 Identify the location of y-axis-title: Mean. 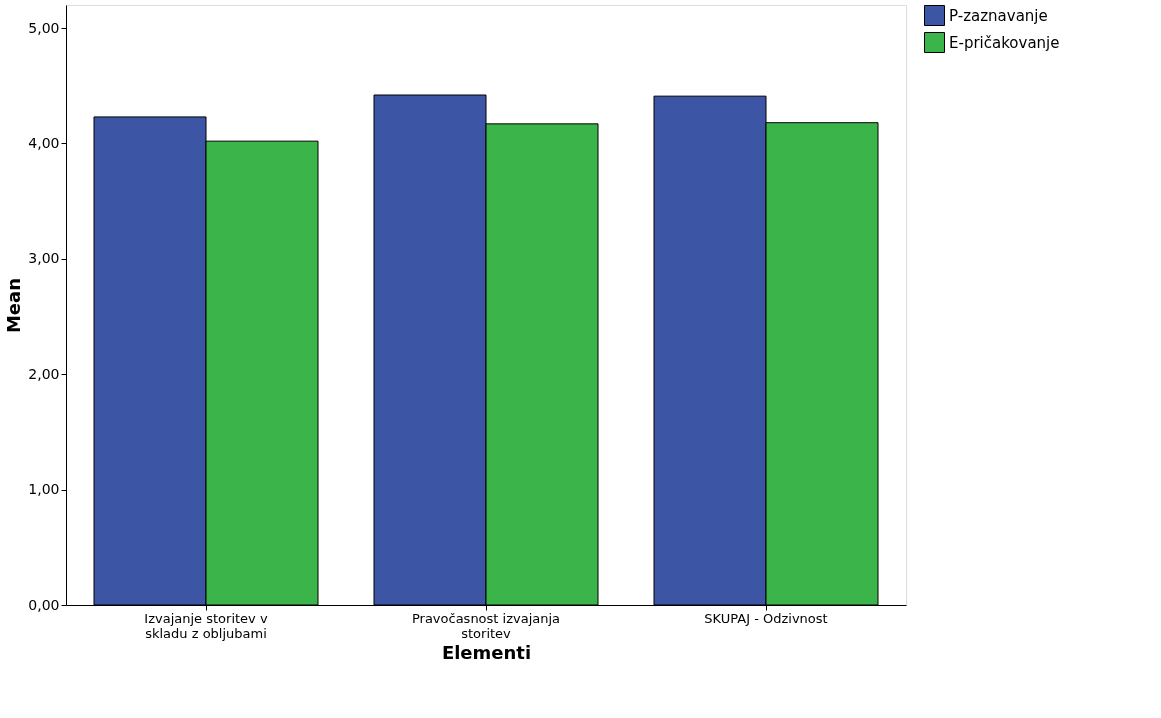
(14, 305).